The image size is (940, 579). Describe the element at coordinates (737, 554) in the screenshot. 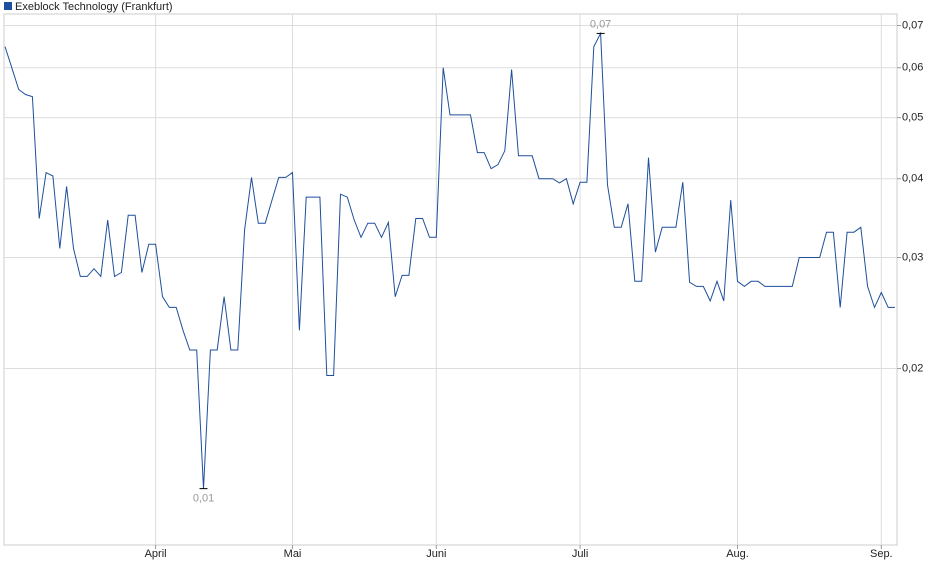

I see `x-tick-label: Aug.` at that location.